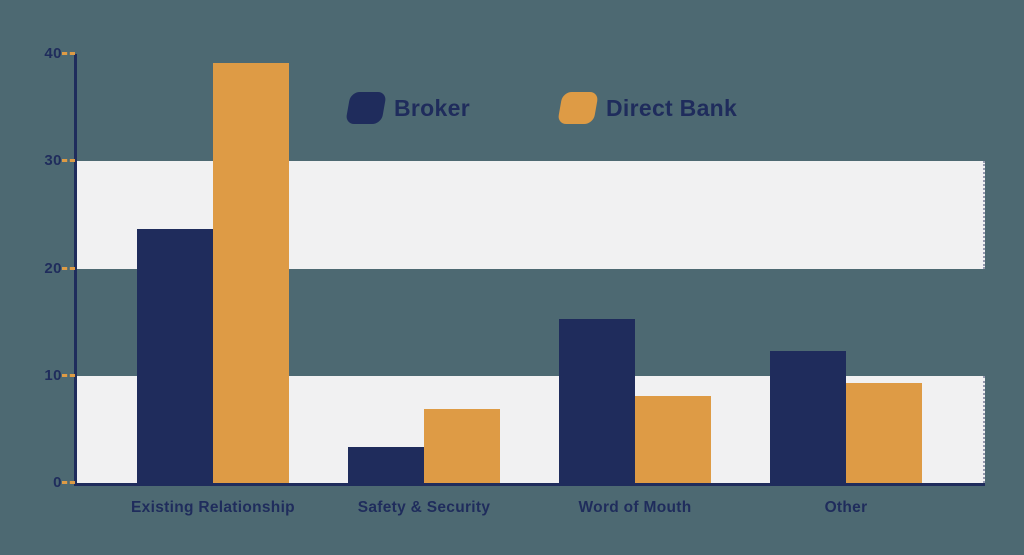 The width and height of the screenshot is (1024, 555). What do you see at coordinates (432, 107) in the screenshot?
I see `legend-label-broker: Broker` at bounding box center [432, 107].